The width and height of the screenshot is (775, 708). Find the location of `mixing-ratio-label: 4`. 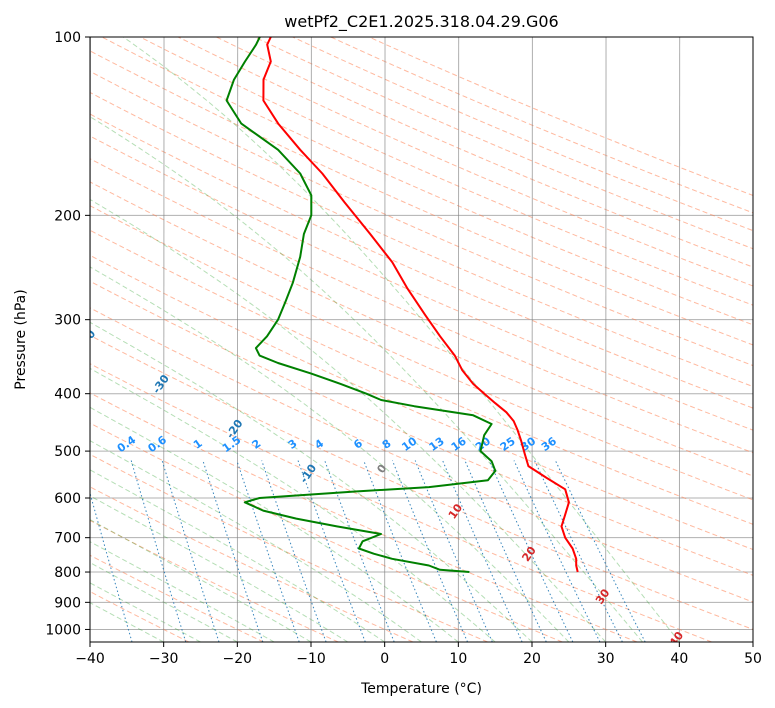

mixing-ratio-label: 4 is located at coordinates (319, 444).